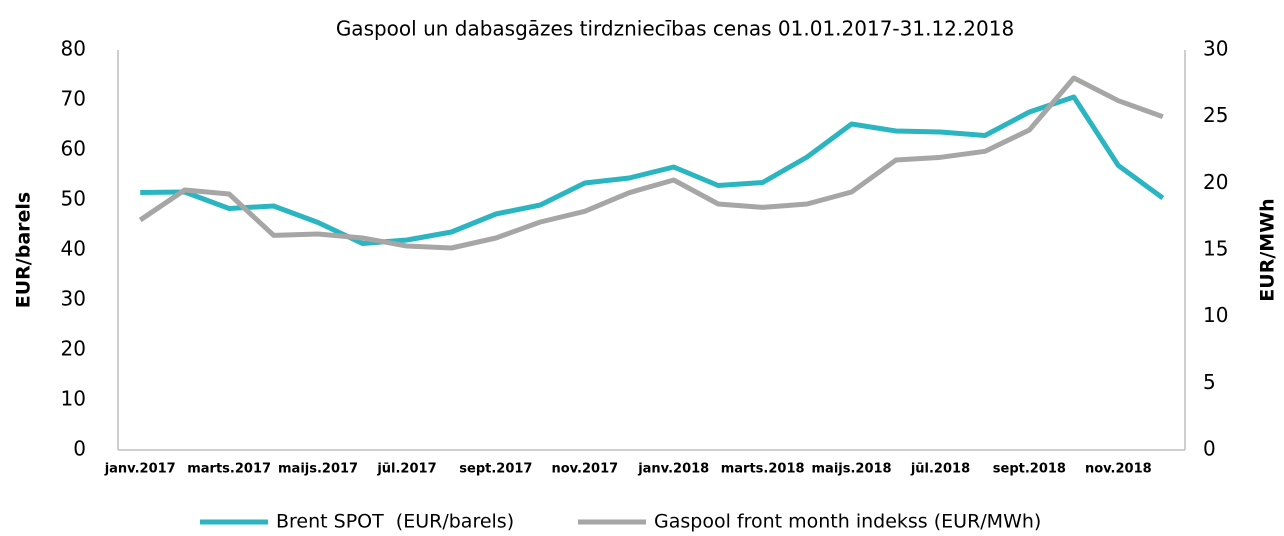 This screenshot has width=1284, height=536. I want to click on x-tick-label: sept.2018, so click(1029, 469).